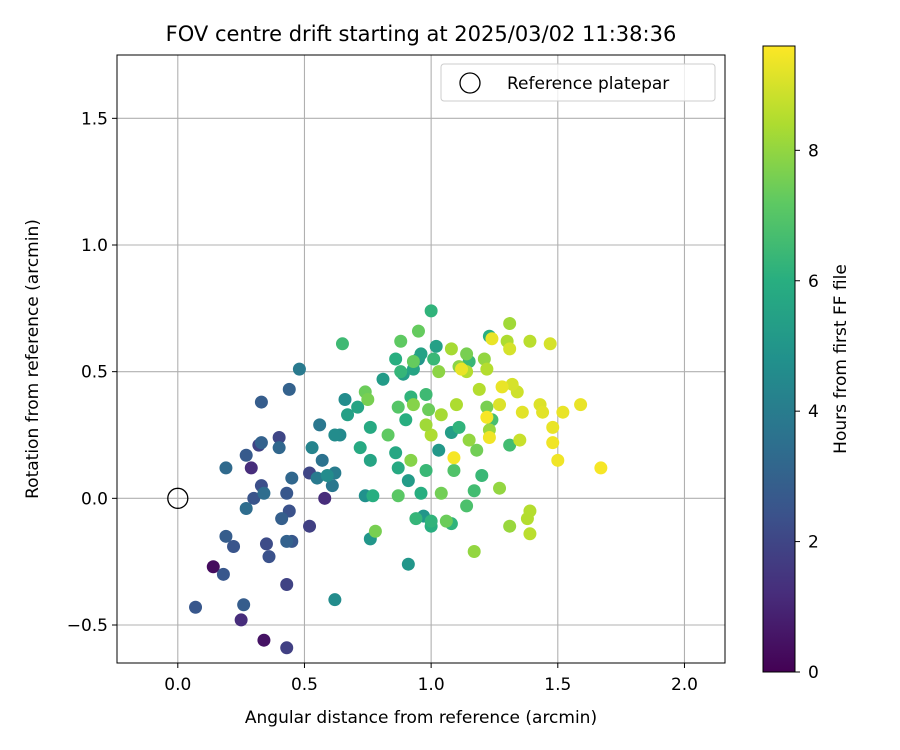  I want to click on colorbar-ticks: 0 2 4 6 8, so click(807, 412).